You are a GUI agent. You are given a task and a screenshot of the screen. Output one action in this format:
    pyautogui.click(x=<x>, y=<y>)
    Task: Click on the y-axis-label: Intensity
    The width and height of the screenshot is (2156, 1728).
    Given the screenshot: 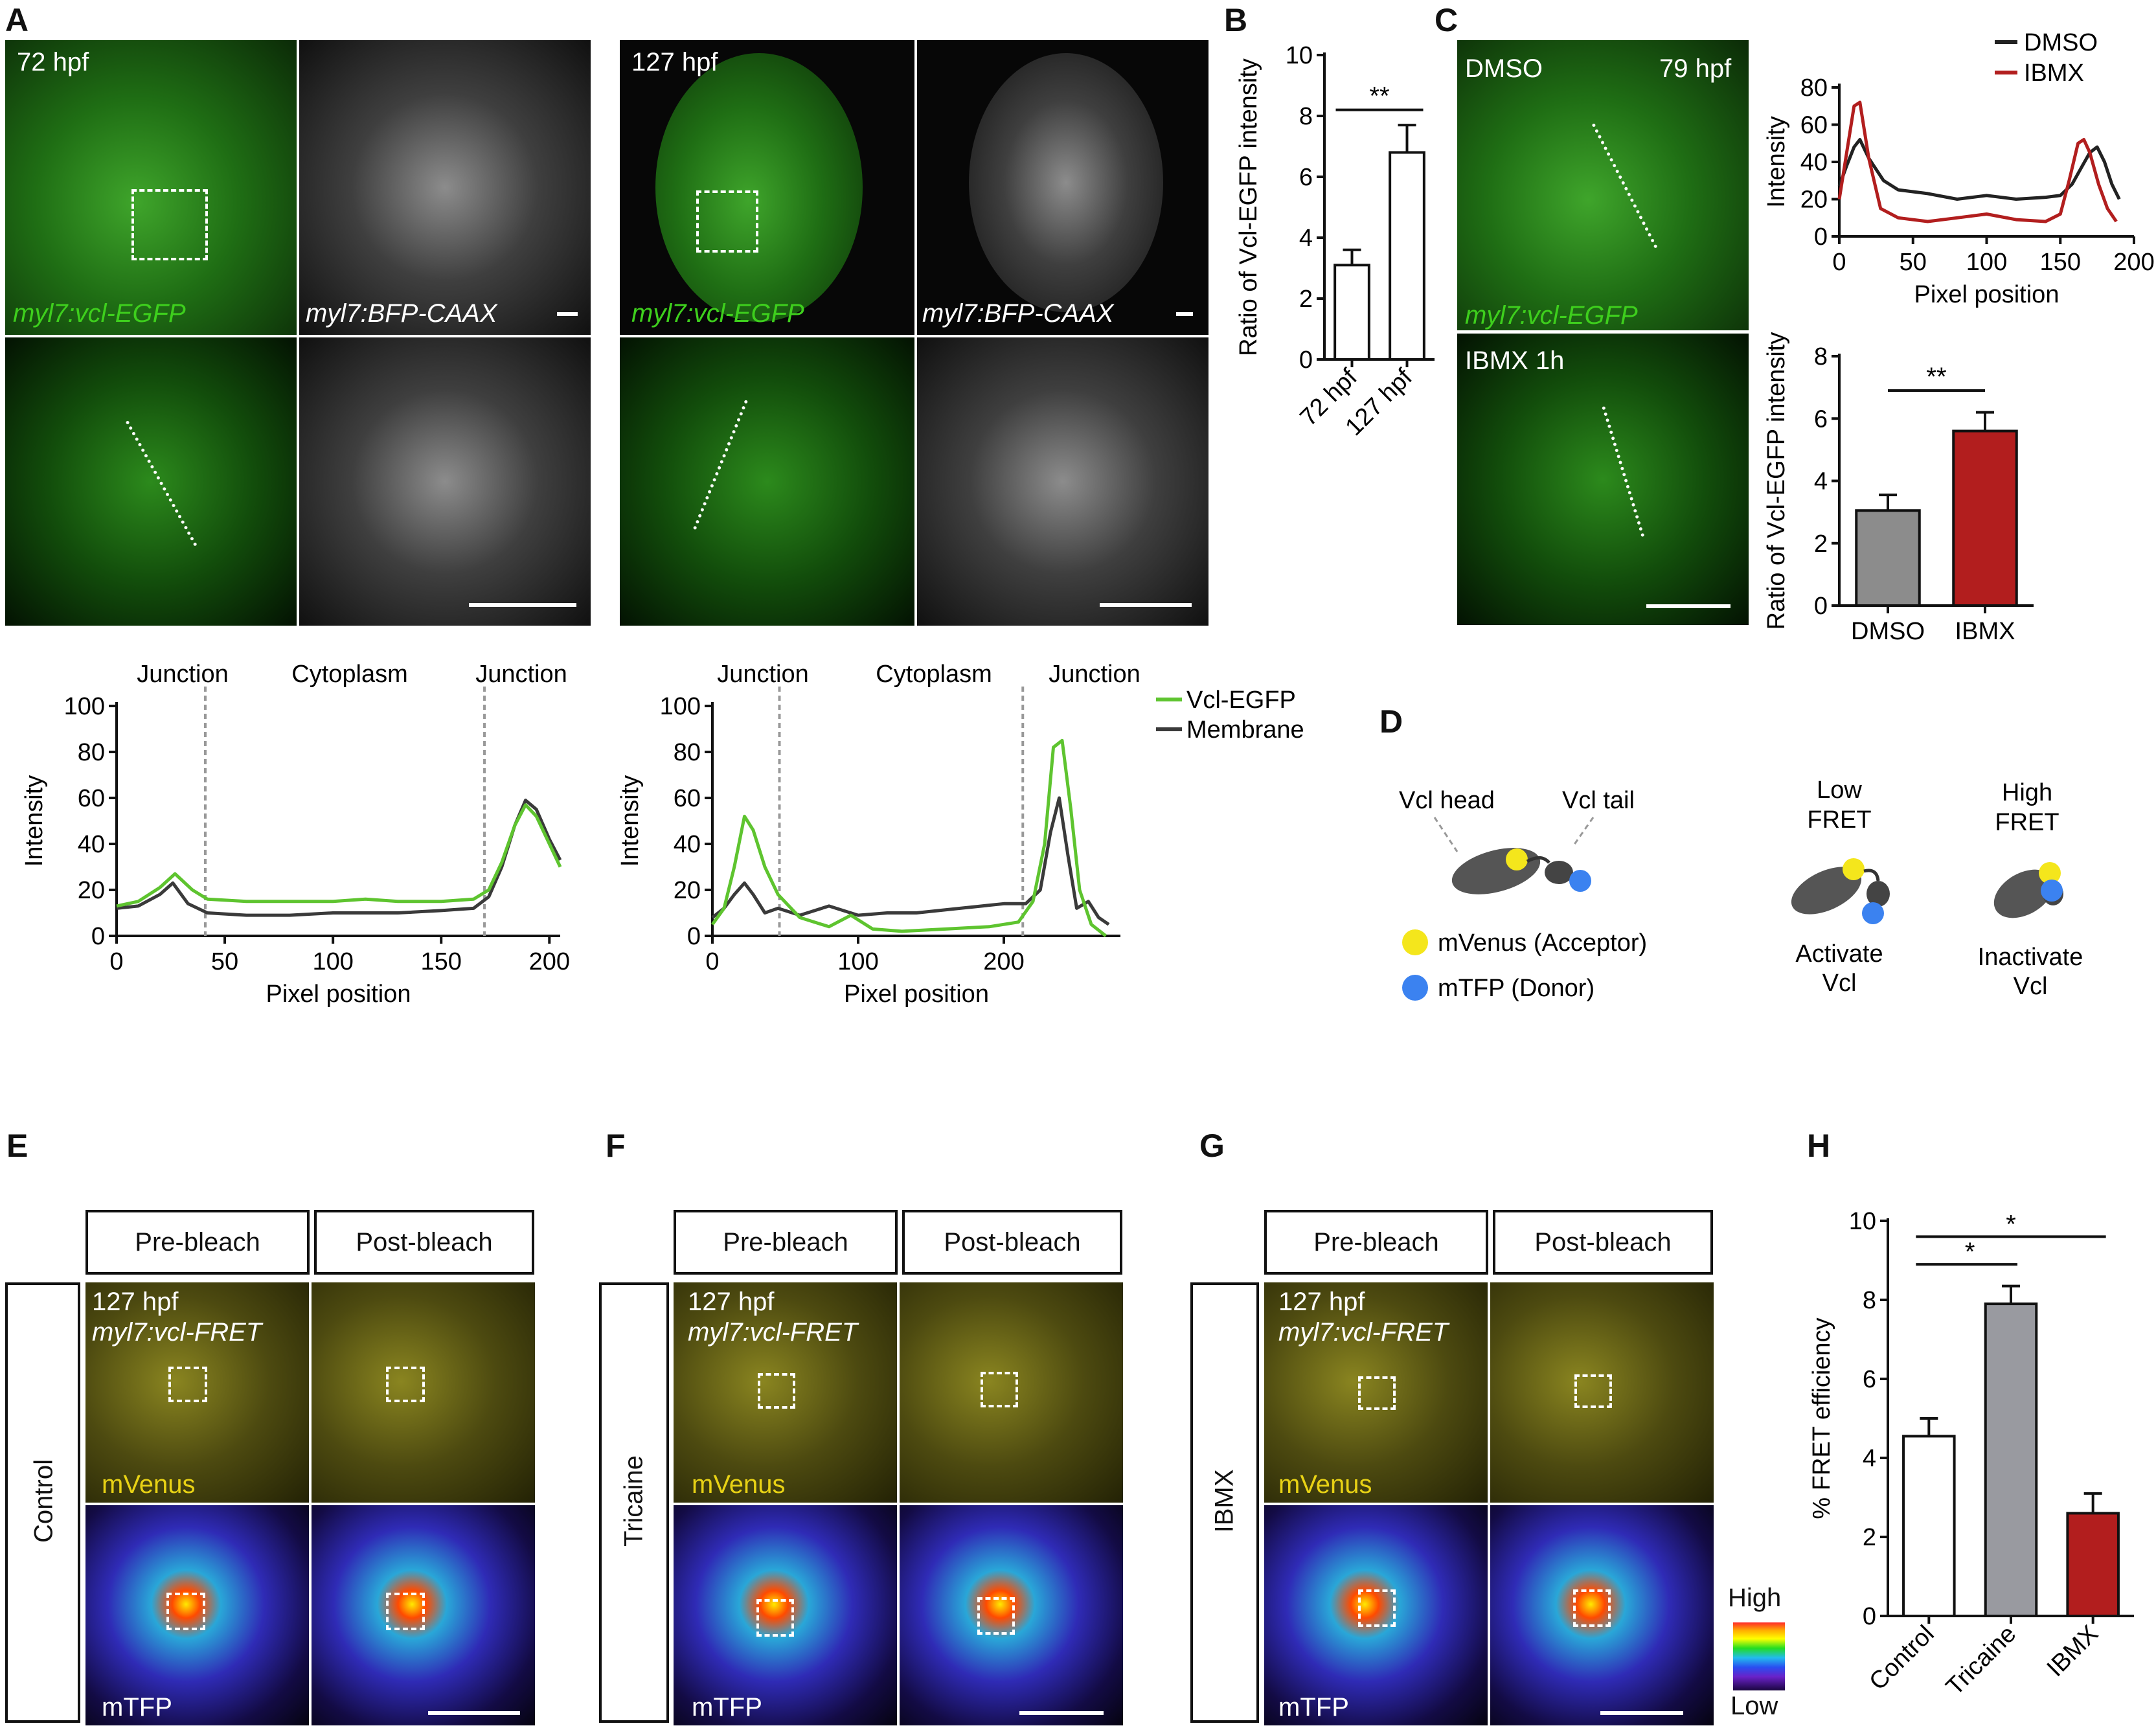 What is the action you would take?
    pyautogui.click(x=1776, y=162)
    